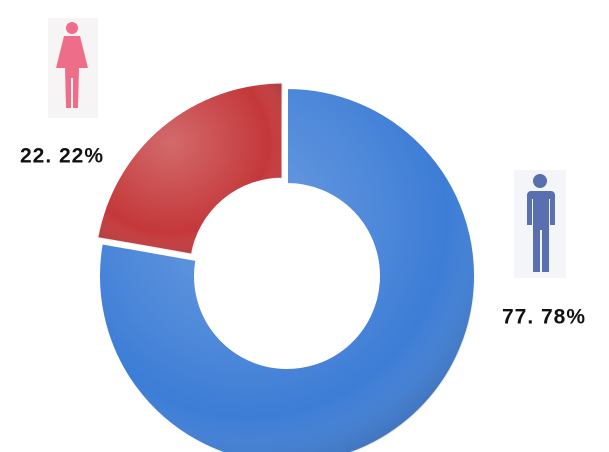 Image resolution: width=609 pixels, height=452 pixels. What do you see at coordinates (62, 156) in the screenshot?
I see `value-label: 22. 22%` at bounding box center [62, 156].